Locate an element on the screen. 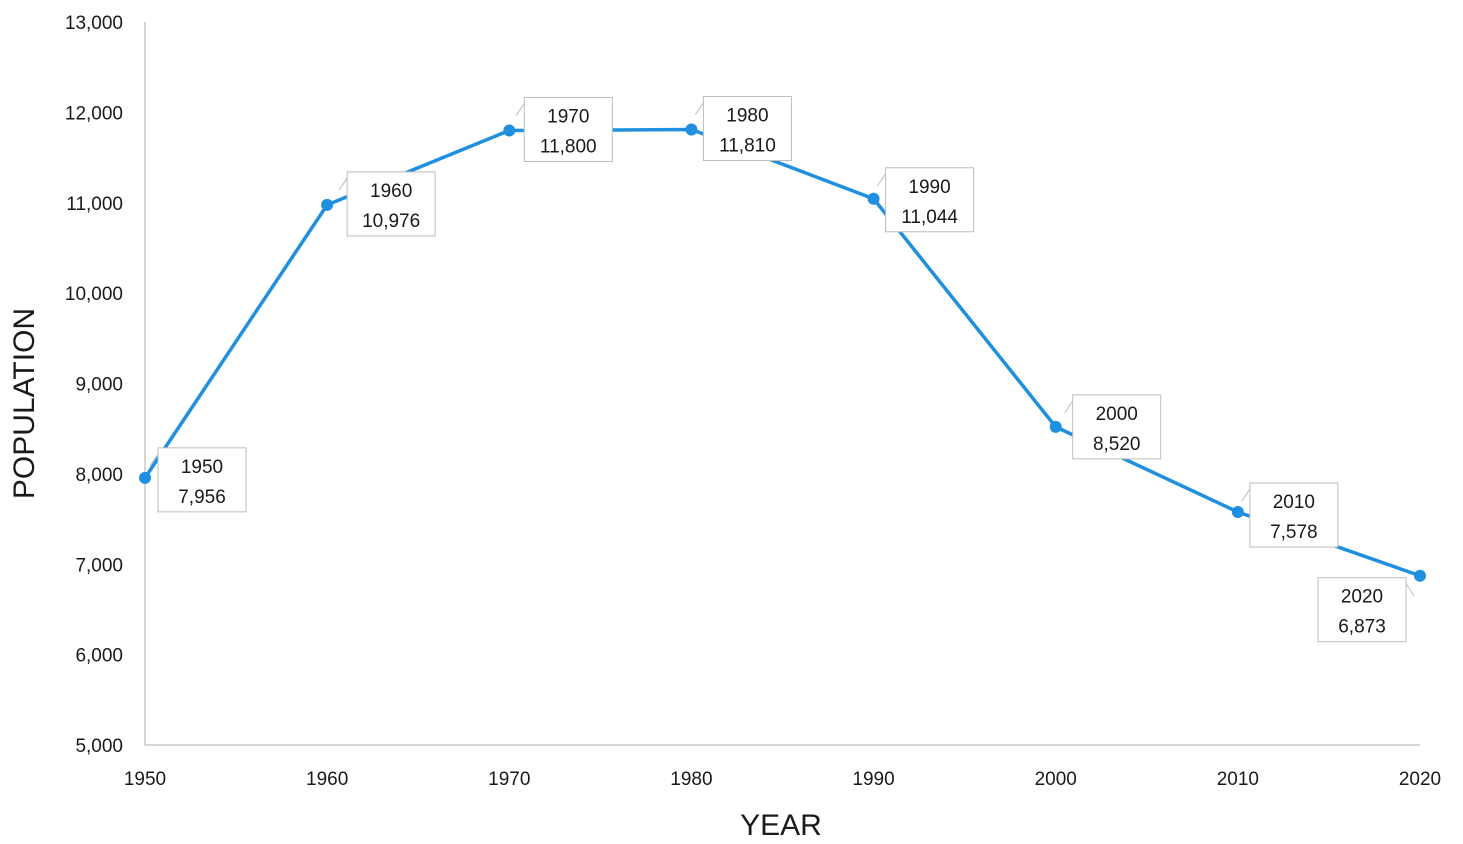 The image size is (1463, 844). y-tick-label: 7,000 is located at coordinates (99, 565).